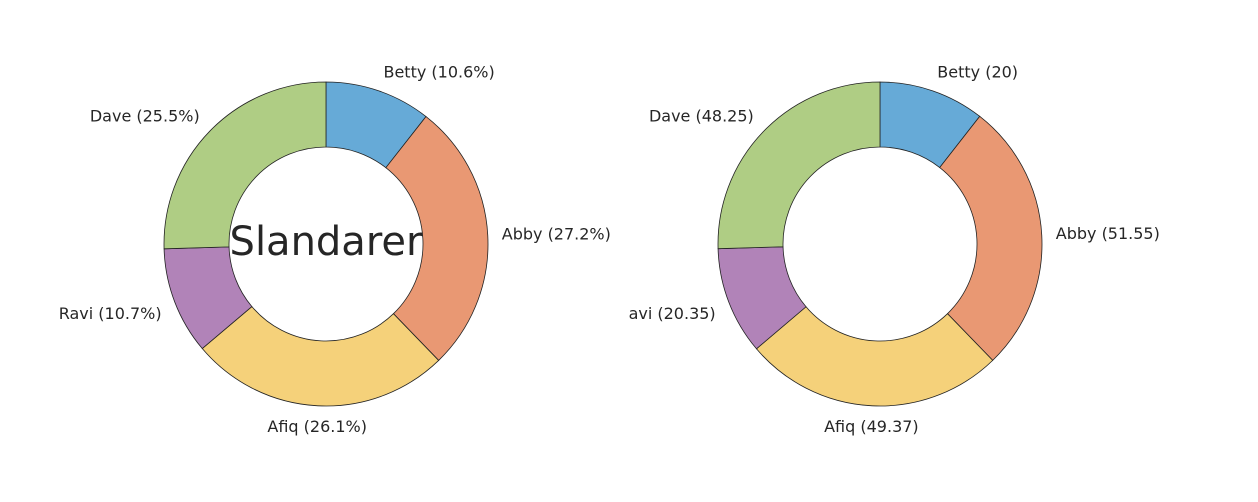  What do you see at coordinates (438, 72) in the screenshot?
I see `label-betty: Betty (10.6%)` at bounding box center [438, 72].